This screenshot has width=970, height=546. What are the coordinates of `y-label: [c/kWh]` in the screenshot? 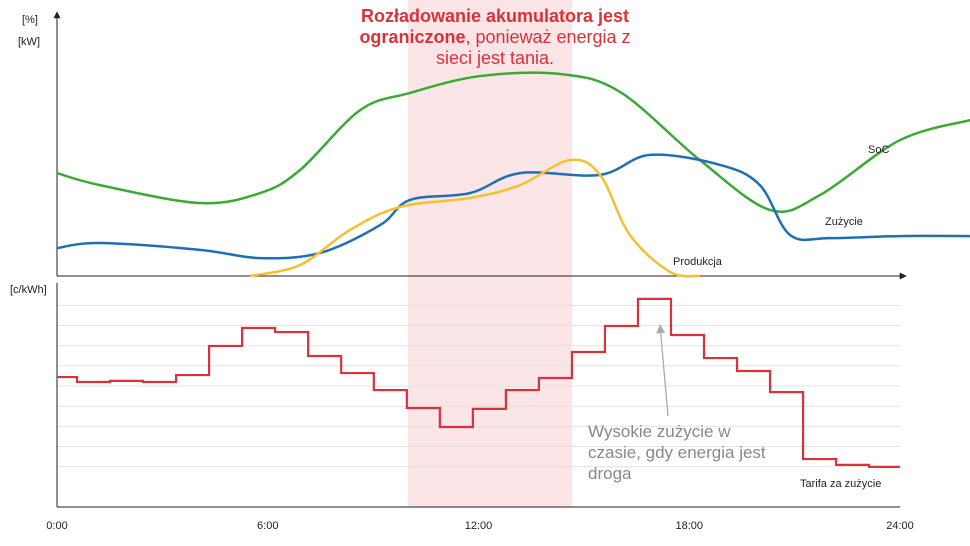 It's located at (28, 290).